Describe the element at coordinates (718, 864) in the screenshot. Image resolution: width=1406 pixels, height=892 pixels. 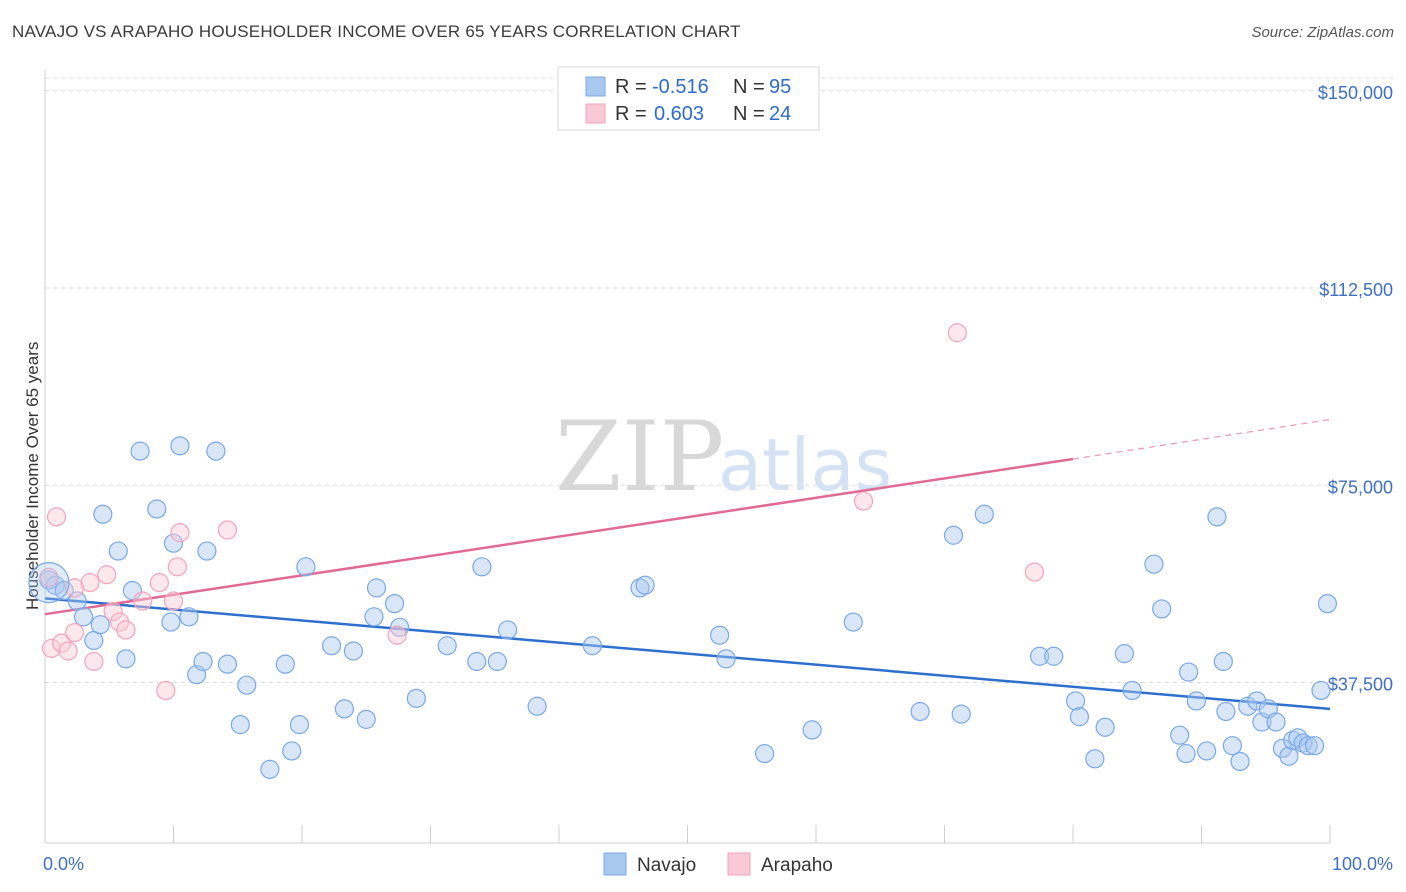
I see `bottom-legend: Navajo Arapaho` at that location.